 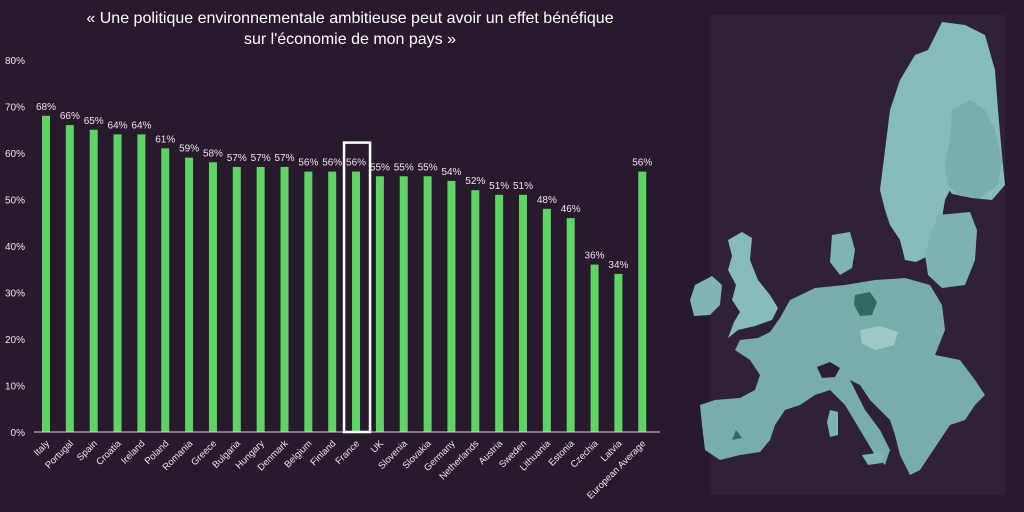 I want to click on x-tick-label: Czechia, so click(x=585, y=454).